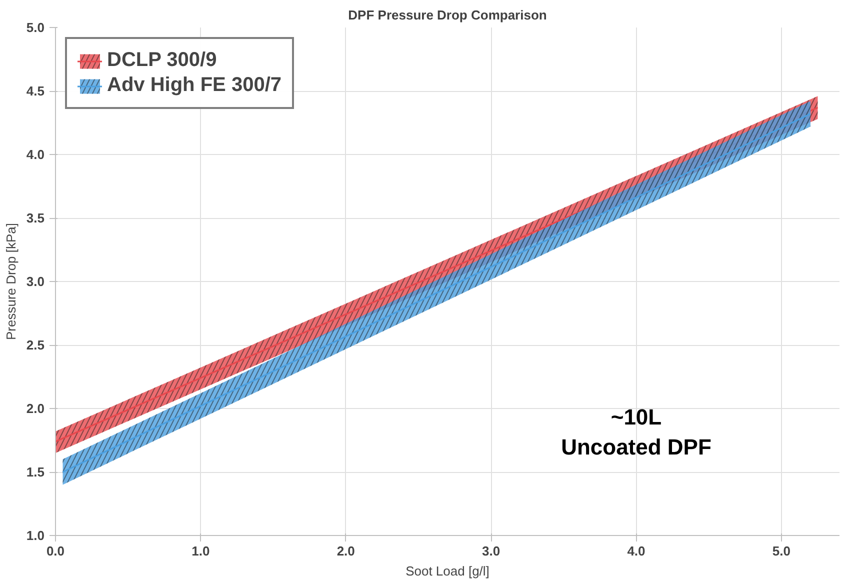  I want to click on y-tick-label: 5.0, so click(35, 27).